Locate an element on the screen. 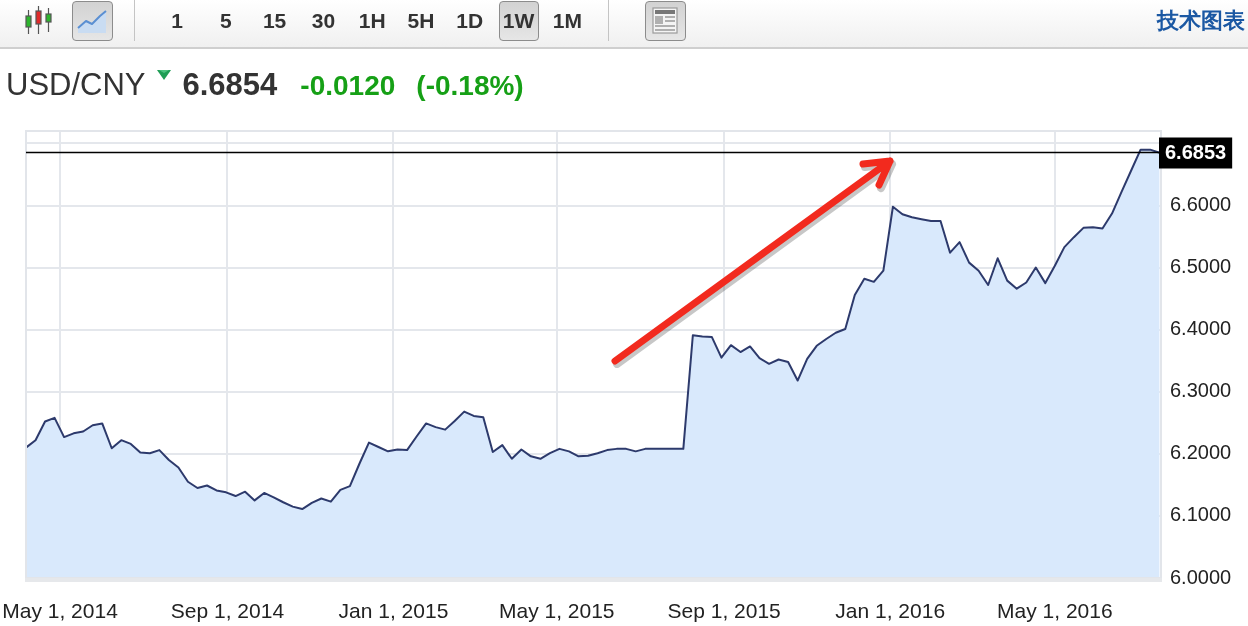 Image resolution: width=1248 pixels, height=626 pixels. chart-subtitle: 6.6854 is located at coordinates (230, 84).